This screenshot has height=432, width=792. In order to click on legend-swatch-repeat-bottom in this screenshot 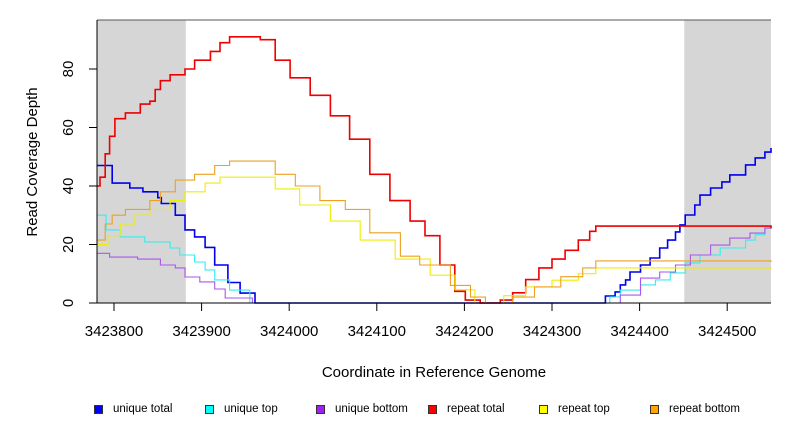, I will do `click(654, 409)`.